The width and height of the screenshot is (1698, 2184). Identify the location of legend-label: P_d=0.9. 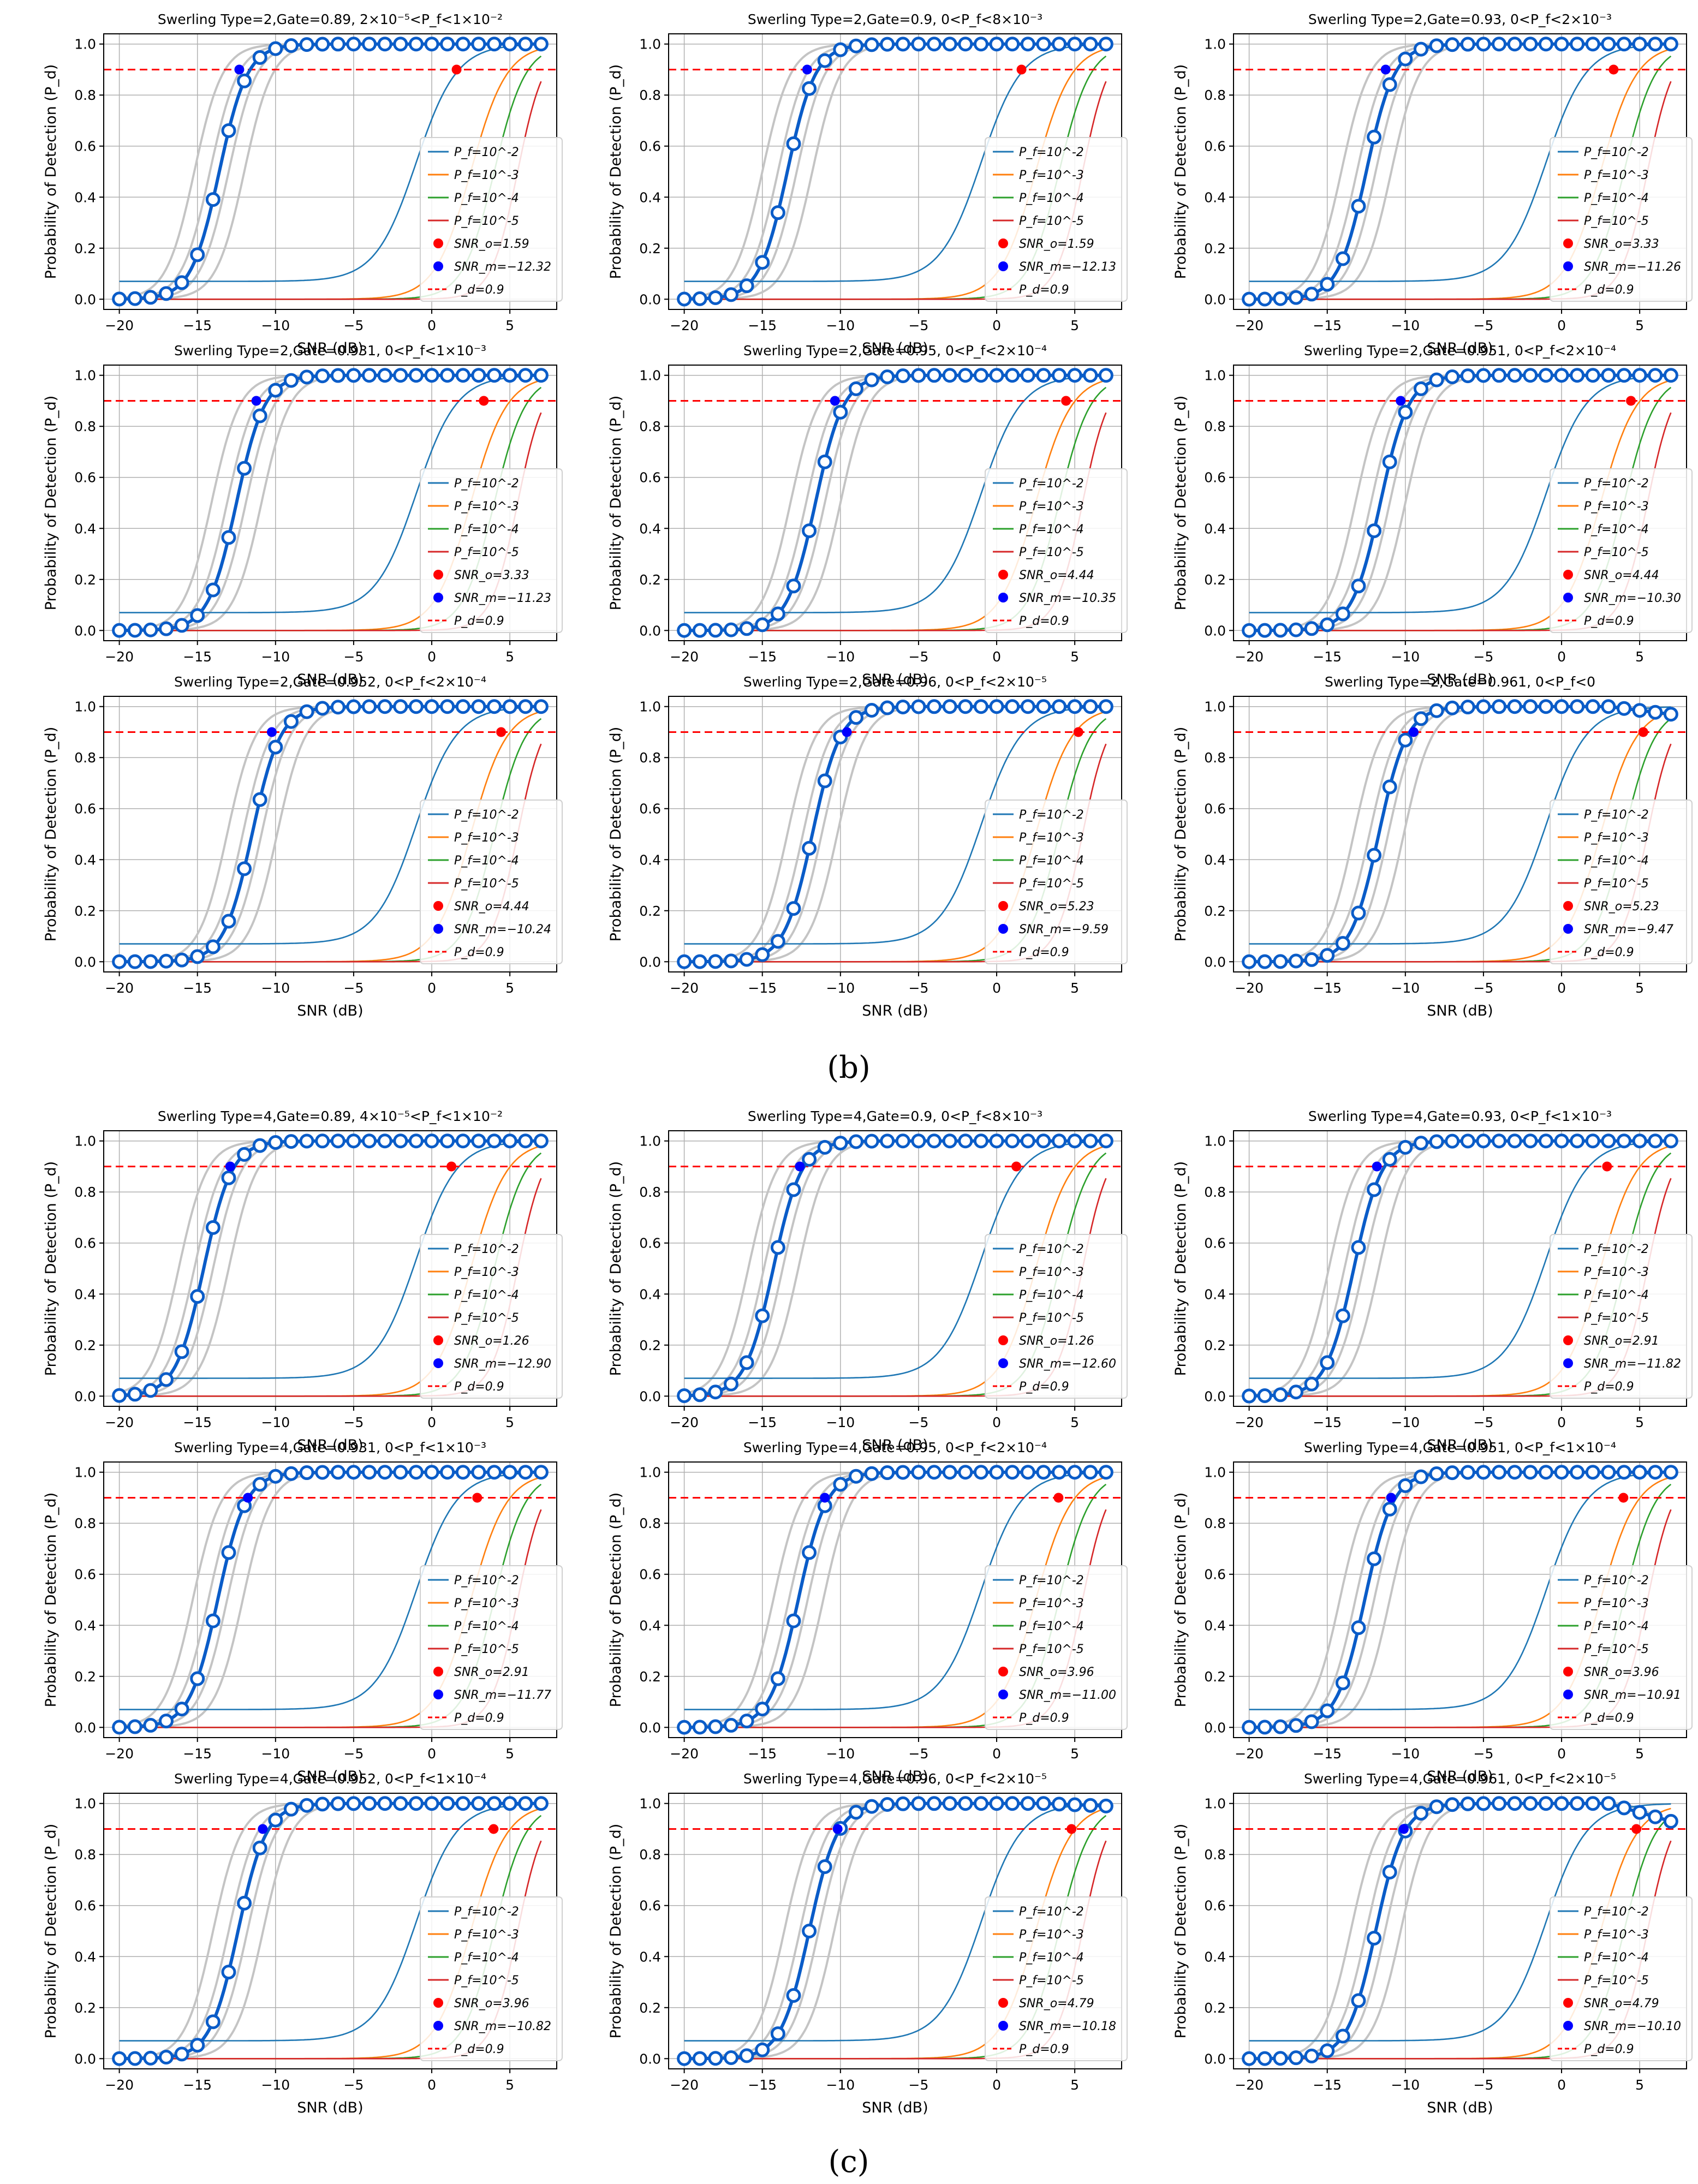
(1044, 1718).